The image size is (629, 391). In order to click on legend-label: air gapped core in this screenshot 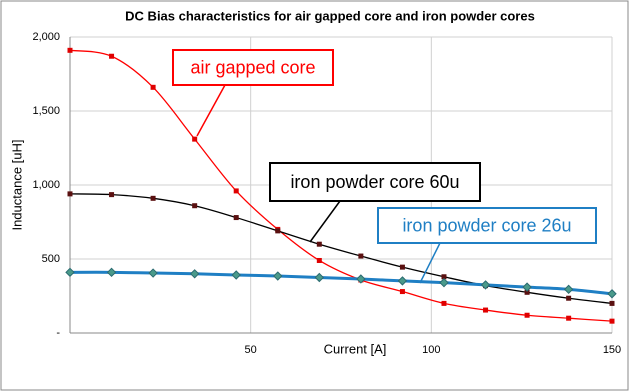, I will do `click(252, 67)`.